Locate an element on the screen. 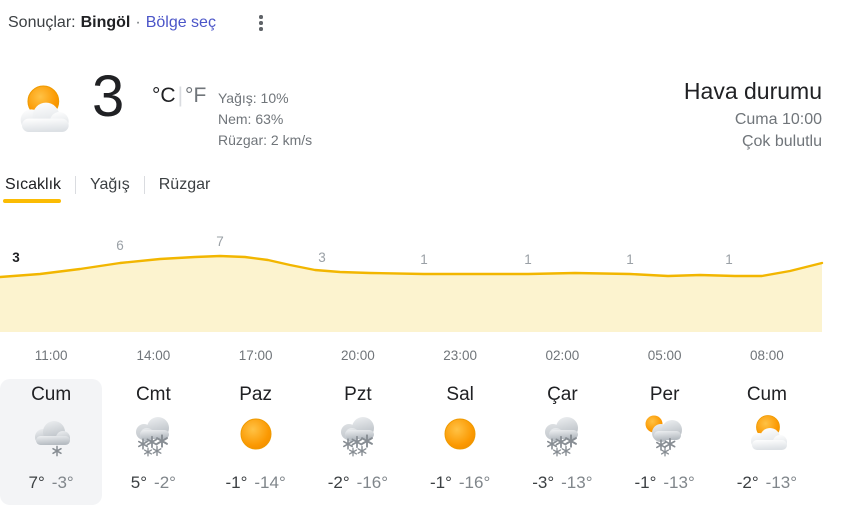  humidity-label: Nem: is located at coordinates (235, 119).